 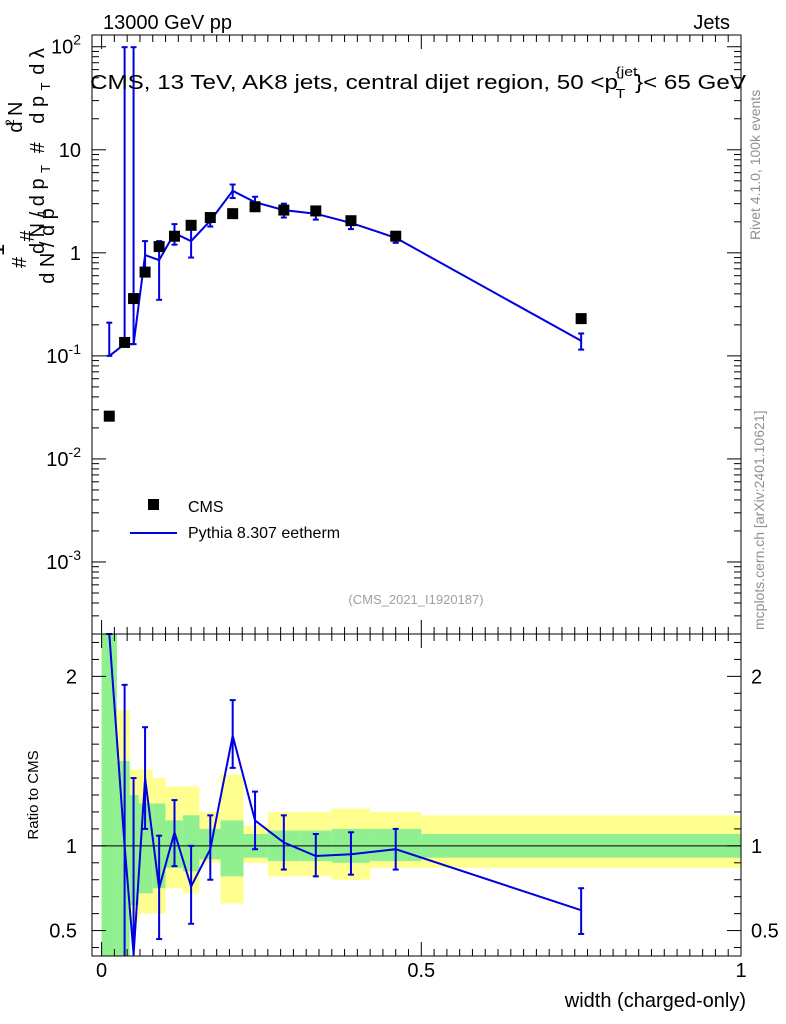 I want to click on x-tick-label: 1, so click(x=740, y=971).